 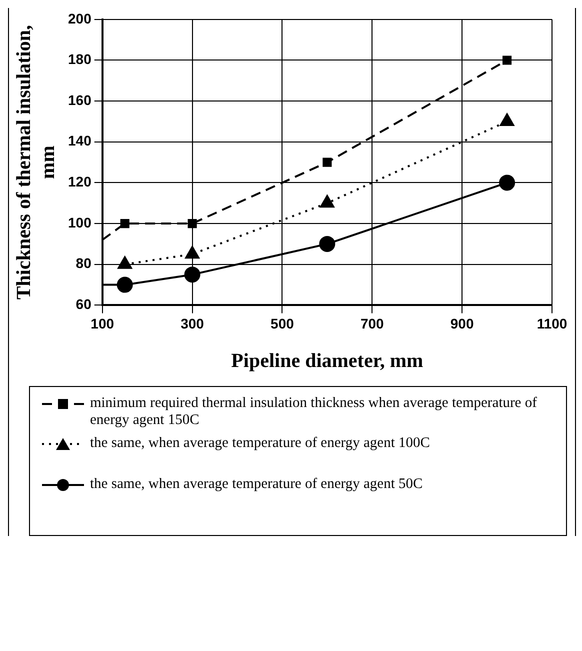 I want to click on x-tick-label: 100, so click(x=102, y=323).